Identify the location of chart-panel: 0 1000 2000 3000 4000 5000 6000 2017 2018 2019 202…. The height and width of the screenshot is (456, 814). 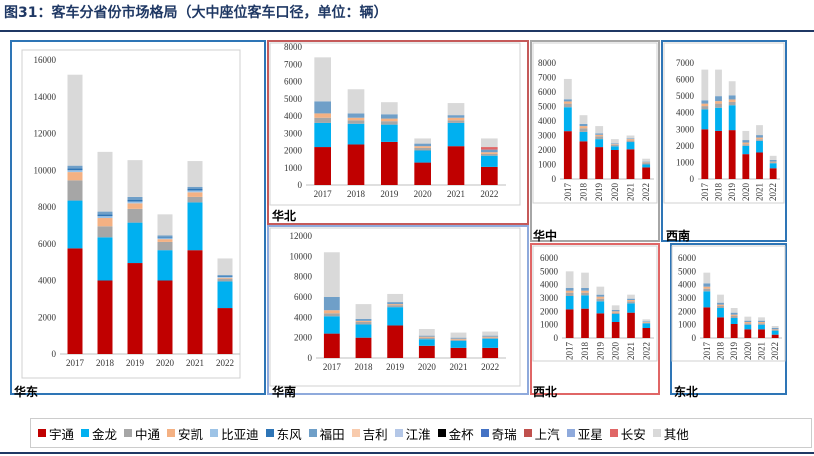
(595, 321).